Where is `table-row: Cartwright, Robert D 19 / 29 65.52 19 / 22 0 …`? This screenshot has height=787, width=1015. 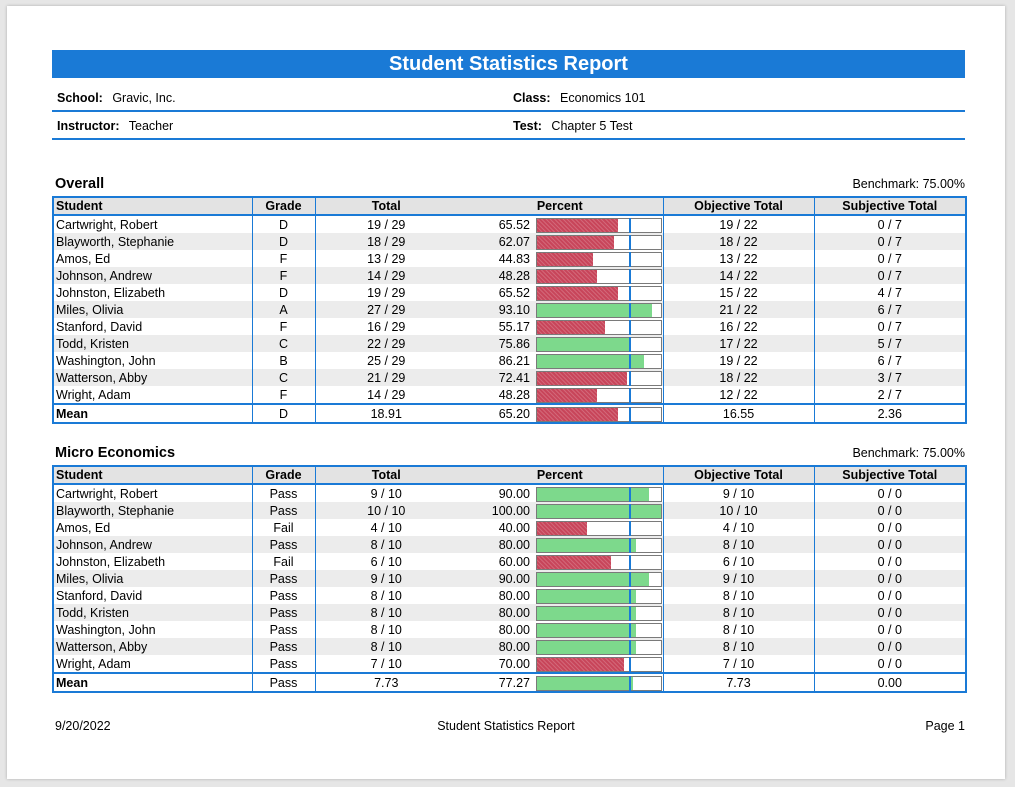 table-row: Cartwright, Robert D 19 / 29 65.52 19 / 22 0 … is located at coordinates (509, 224).